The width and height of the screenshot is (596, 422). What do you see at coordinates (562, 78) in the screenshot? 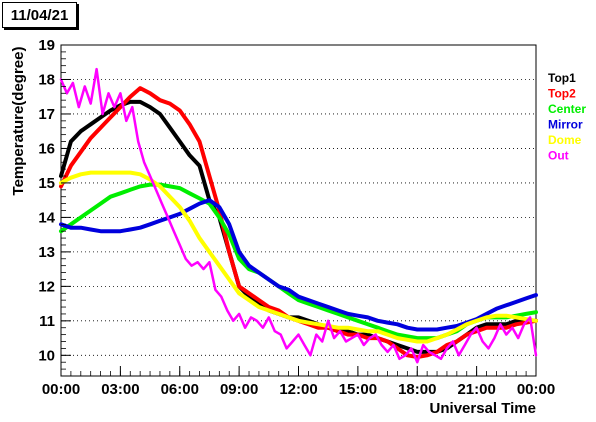
I see `legend-entry-top1: Top1` at bounding box center [562, 78].